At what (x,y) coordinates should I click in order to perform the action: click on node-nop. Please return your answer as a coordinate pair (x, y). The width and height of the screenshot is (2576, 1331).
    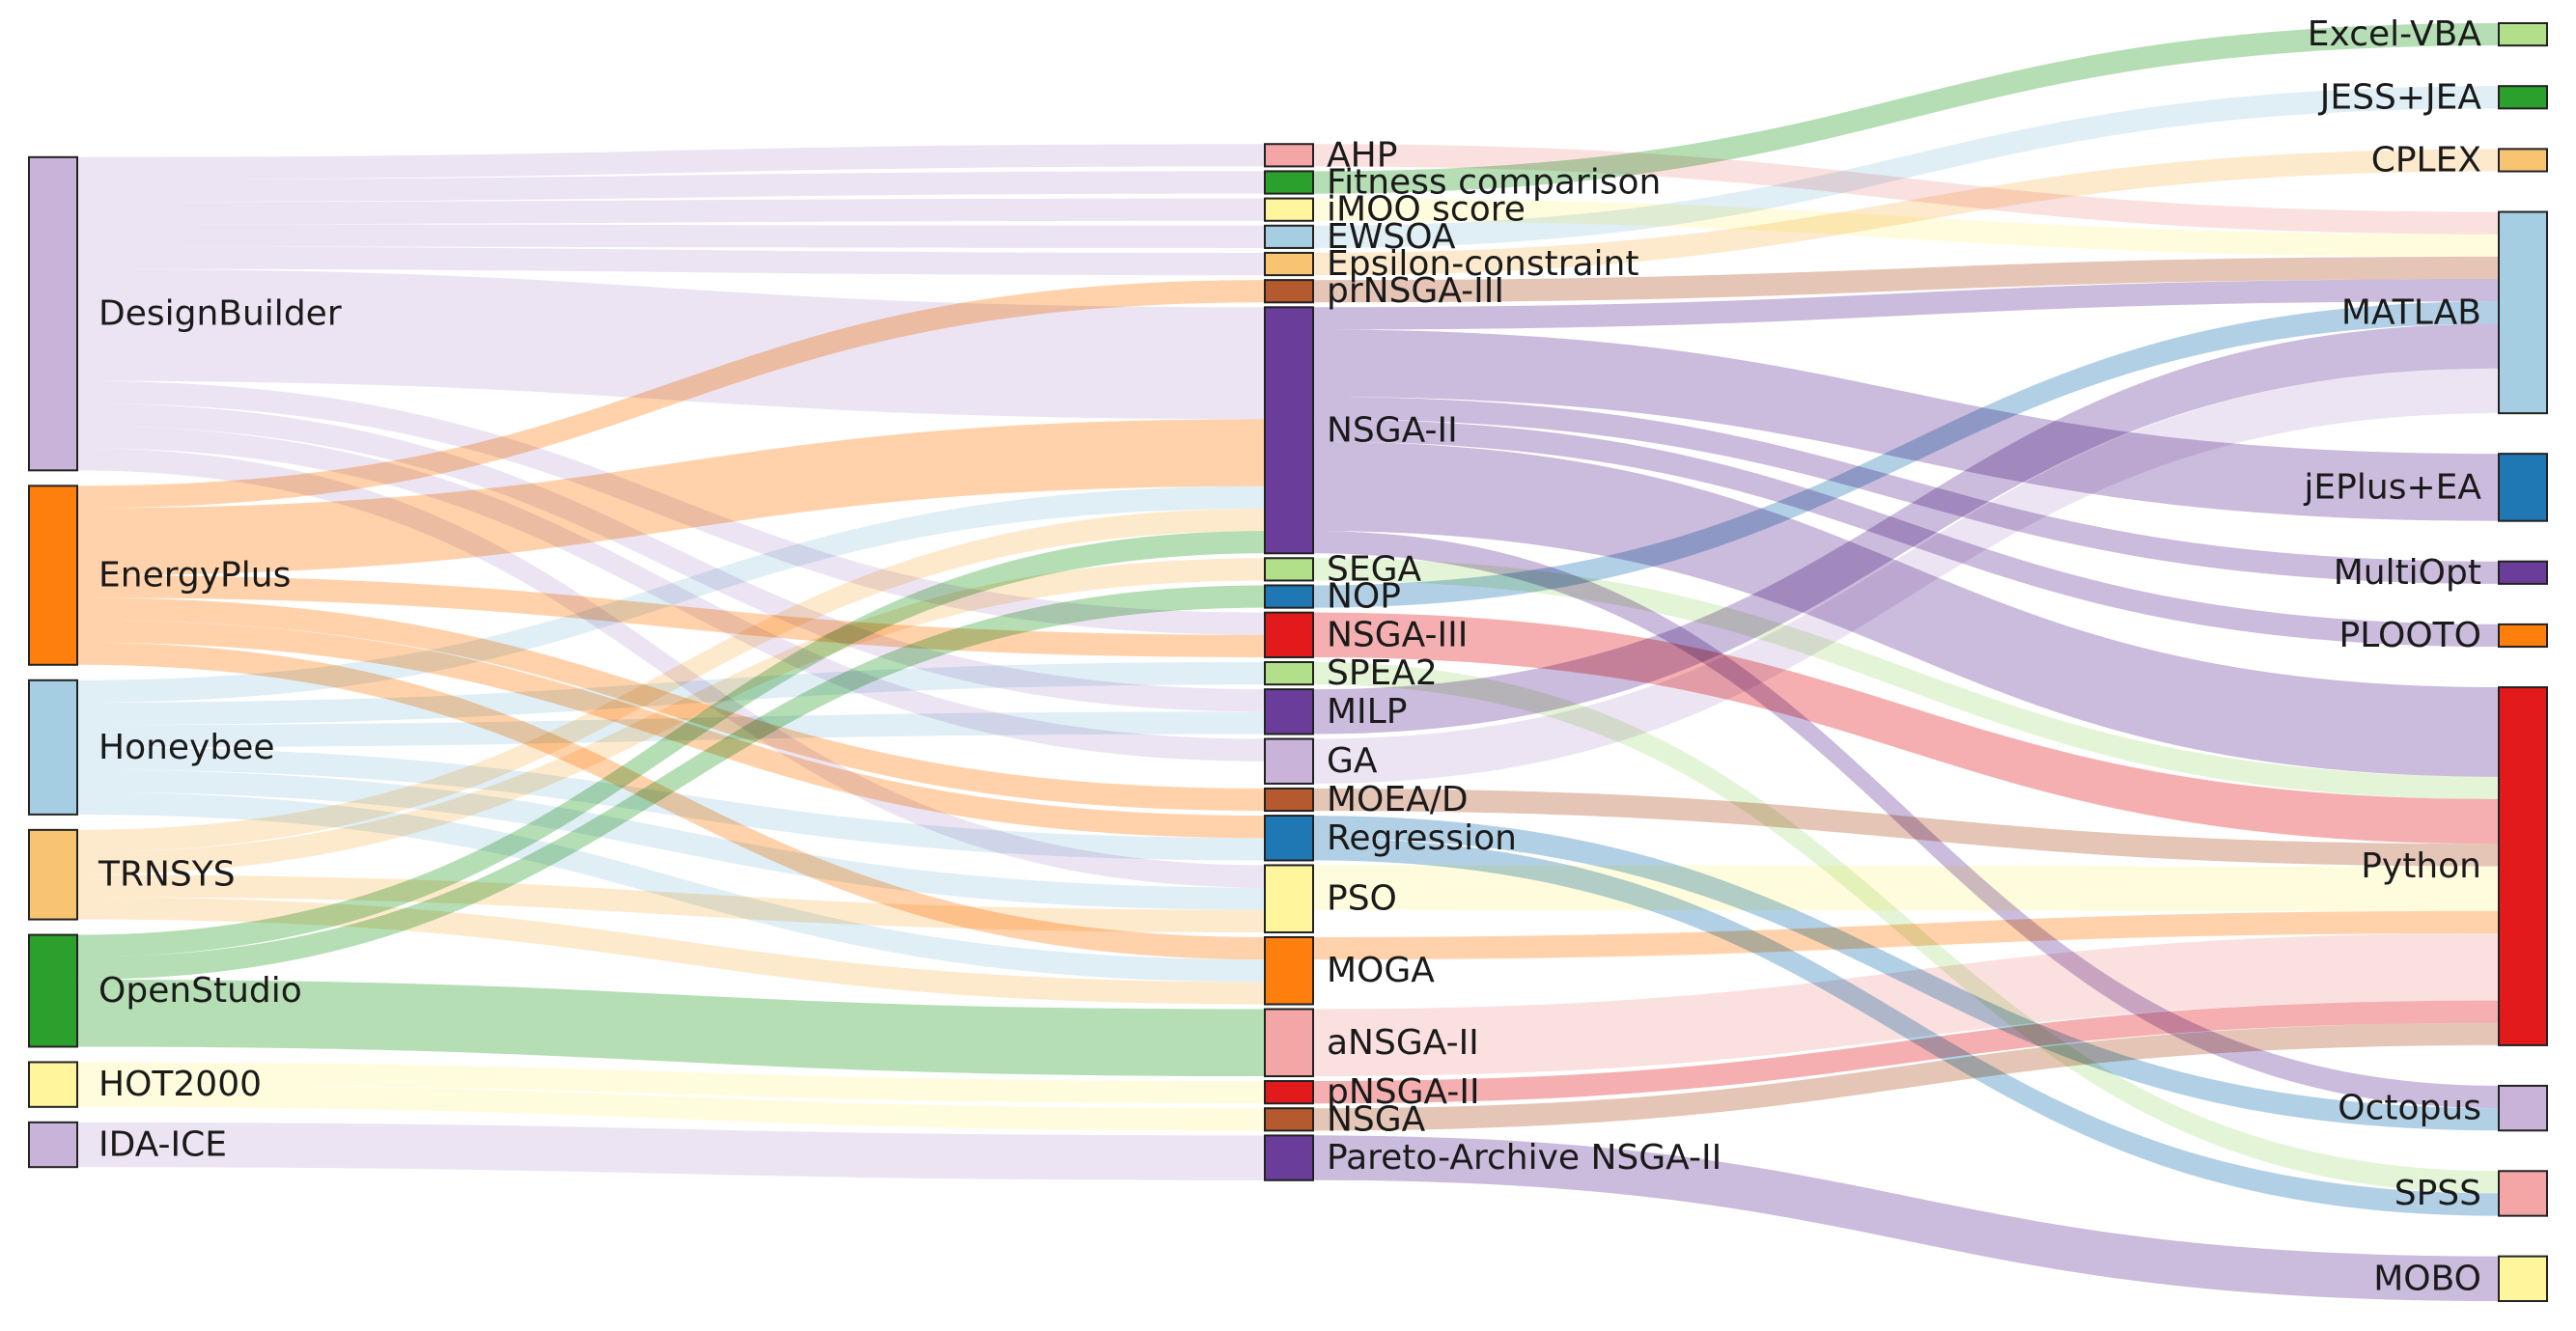
    Looking at the image, I should click on (1289, 597).